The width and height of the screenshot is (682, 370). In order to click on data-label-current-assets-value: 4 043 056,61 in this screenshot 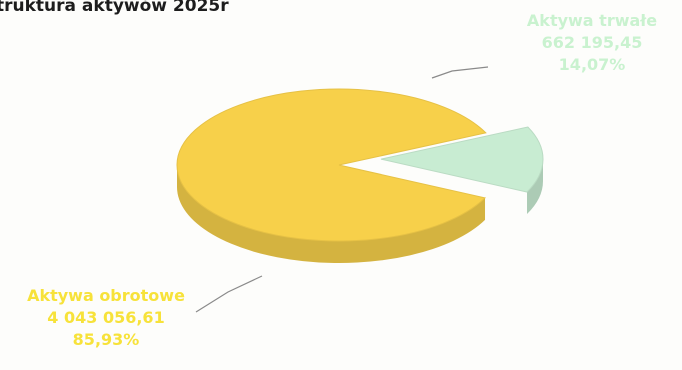, I will do `click(106, 317)`.